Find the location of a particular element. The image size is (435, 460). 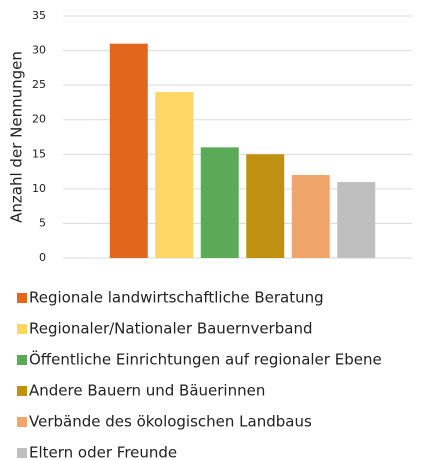

y-tick-label: 5 is located at coordinates (42, 222).